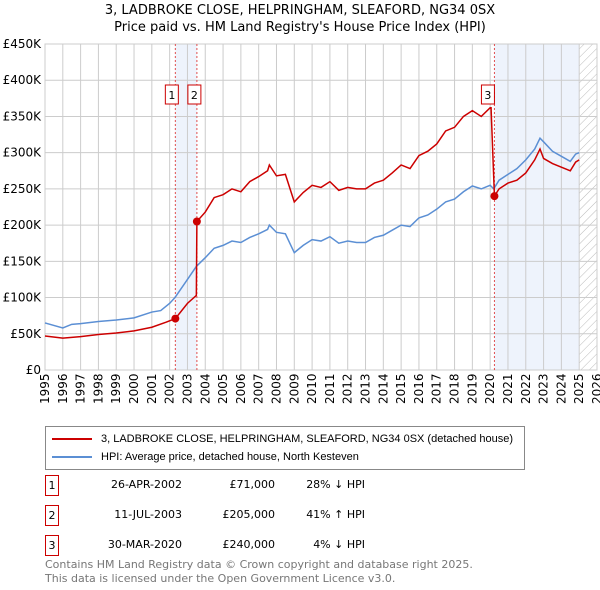  I want to click on transaction-row: 1 26-APR-2002 £71,000 28% ↓ HPI, so click(245, 485).